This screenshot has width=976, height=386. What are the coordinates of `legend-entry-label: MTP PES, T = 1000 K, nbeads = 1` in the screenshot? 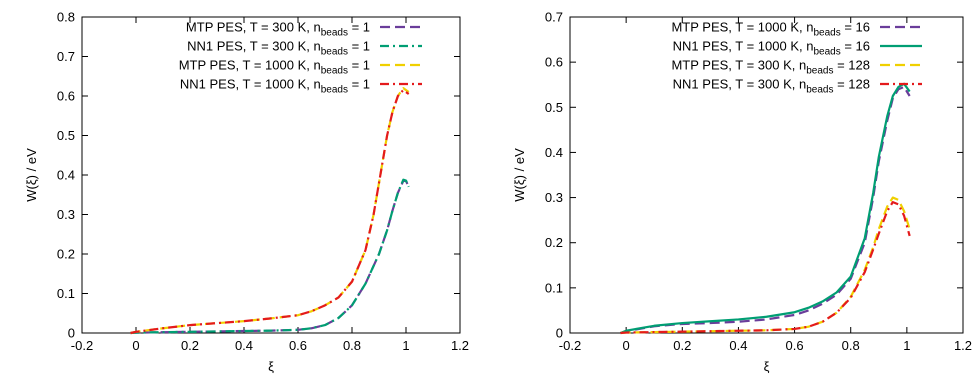 It's located at (274, 67).